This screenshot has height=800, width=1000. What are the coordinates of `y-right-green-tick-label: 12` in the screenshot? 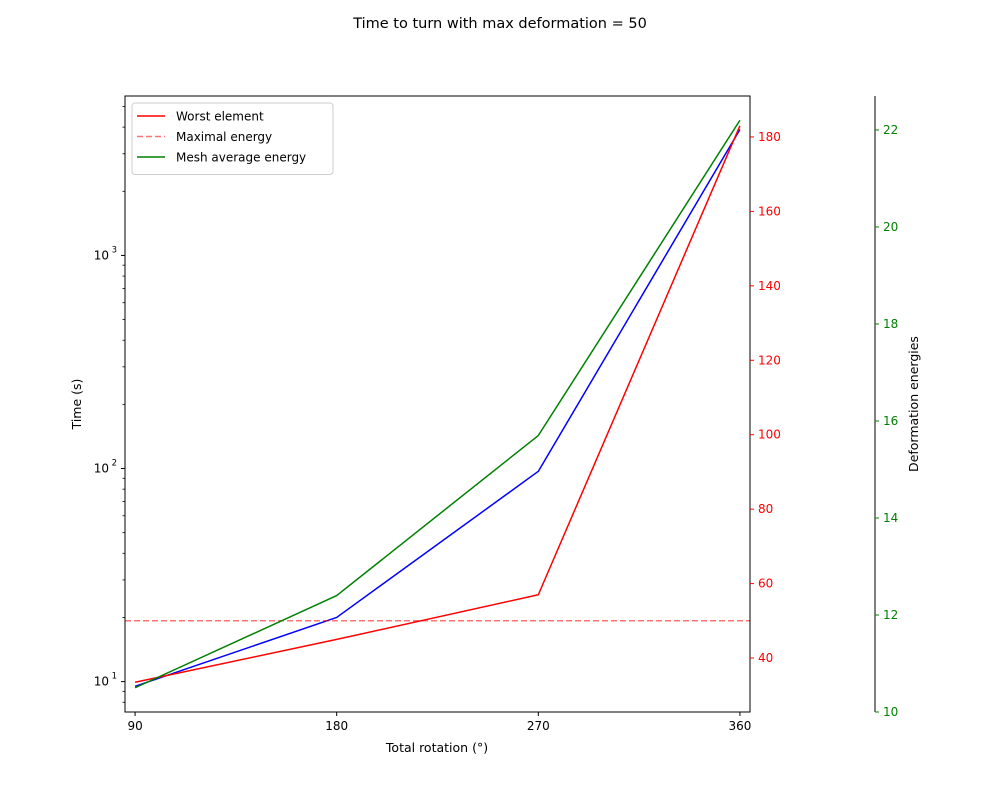 It's located at (890, 615).